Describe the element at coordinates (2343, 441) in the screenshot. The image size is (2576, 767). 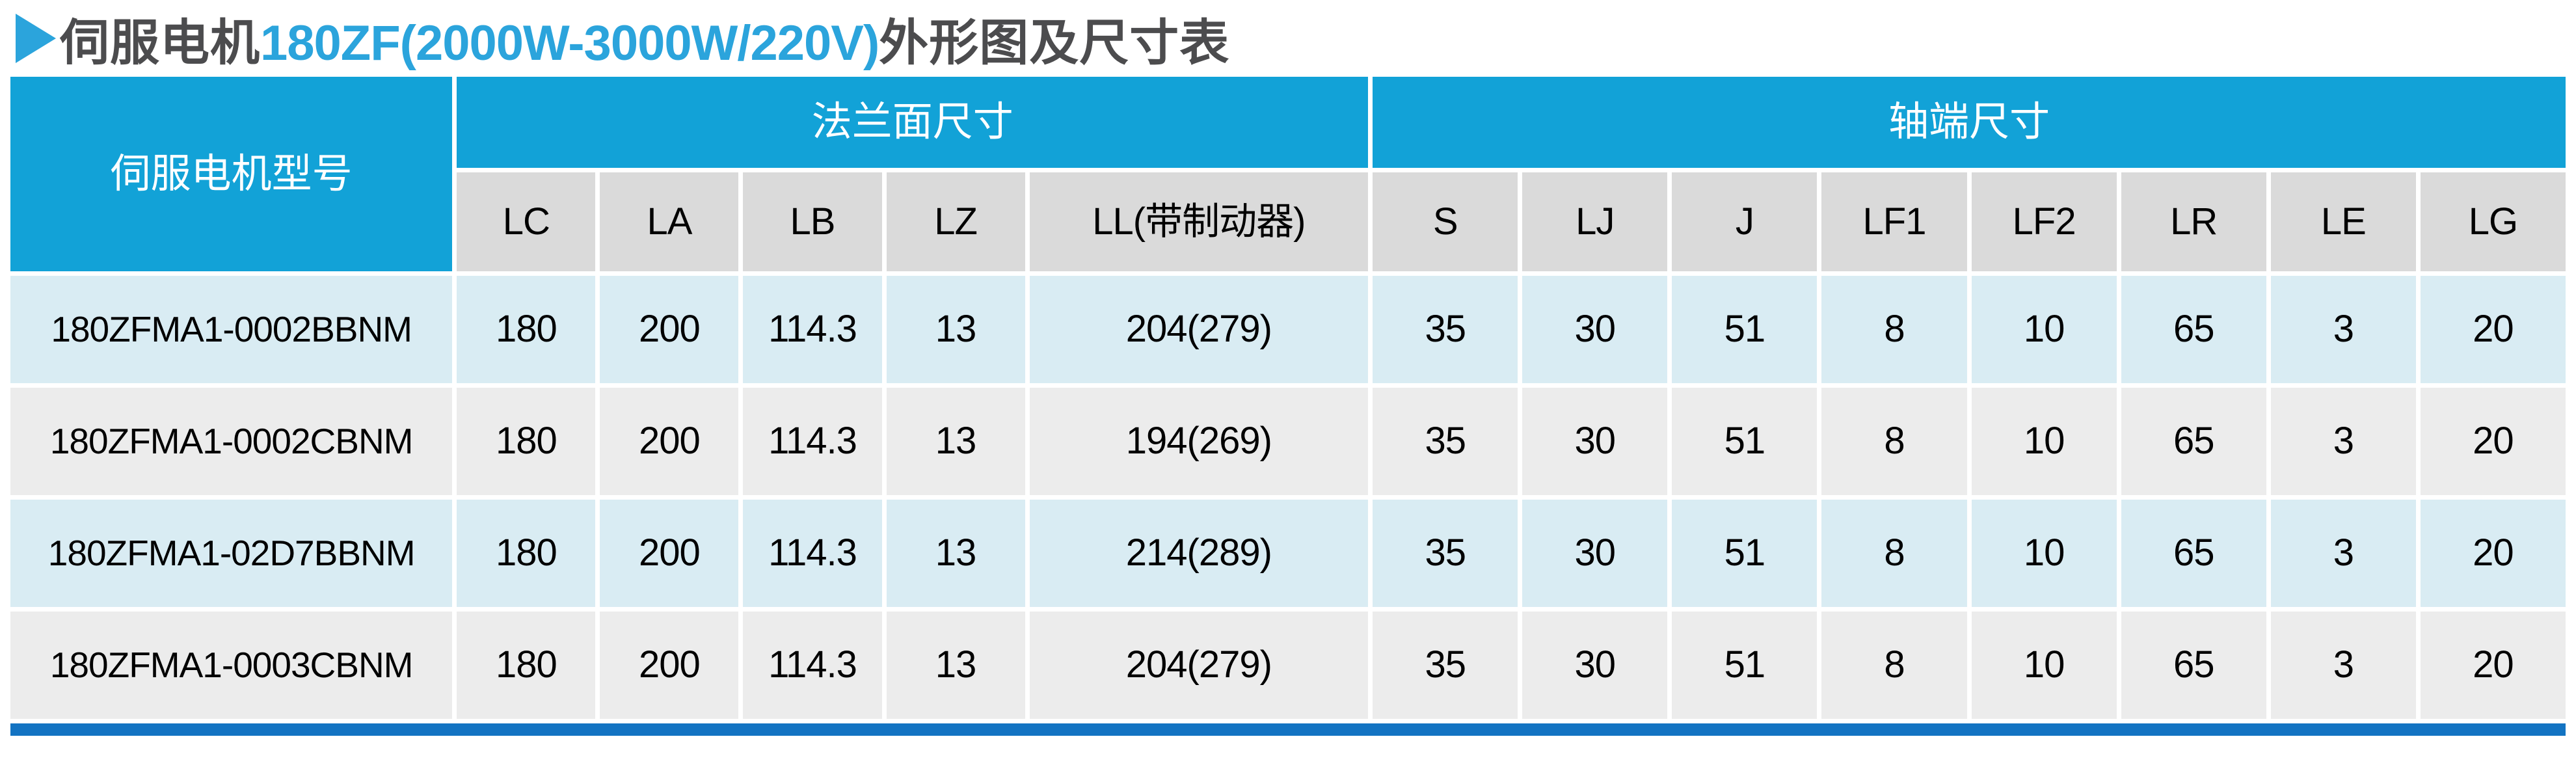
I see `table-row-2-le: 3` at that location.